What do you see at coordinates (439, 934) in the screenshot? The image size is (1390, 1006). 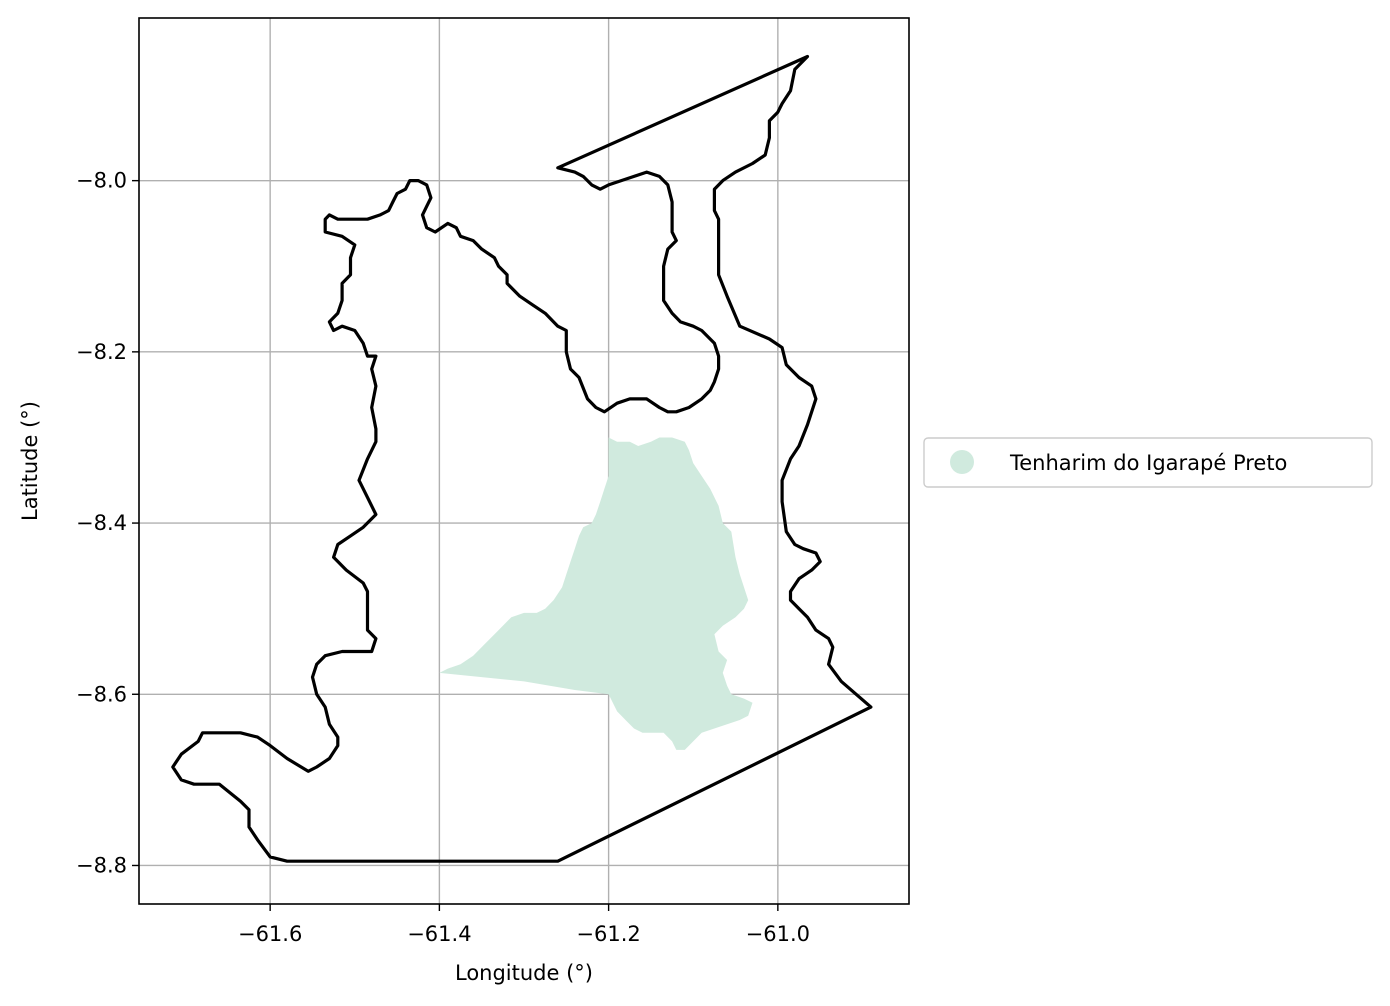 I see `x-tick-label: −61.4` at bounding box center [439, 934].